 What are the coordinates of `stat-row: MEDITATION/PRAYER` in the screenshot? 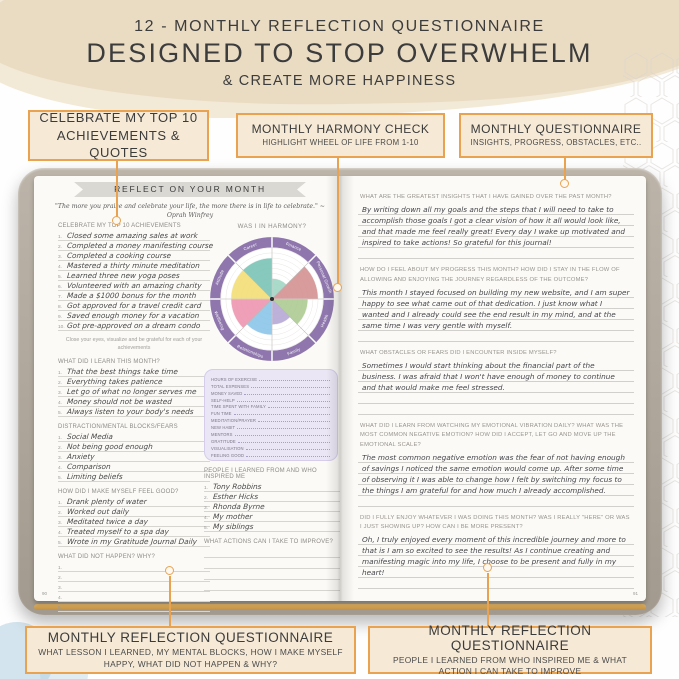 It's located at (271, 419).